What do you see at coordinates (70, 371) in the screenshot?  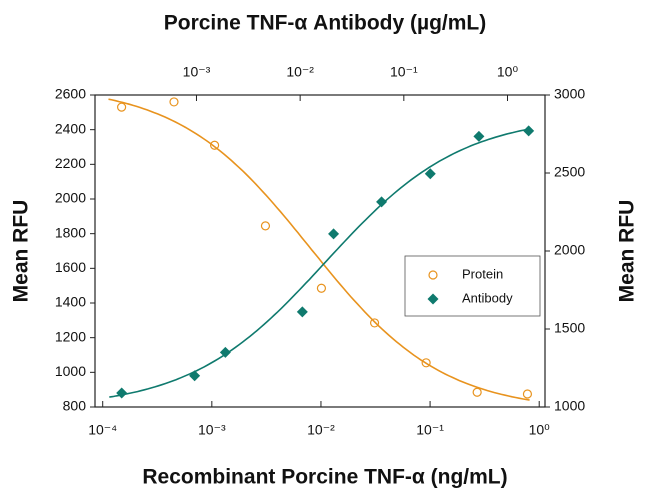 I see `y-tick-label: 1000` at bounding box center [70, 371].